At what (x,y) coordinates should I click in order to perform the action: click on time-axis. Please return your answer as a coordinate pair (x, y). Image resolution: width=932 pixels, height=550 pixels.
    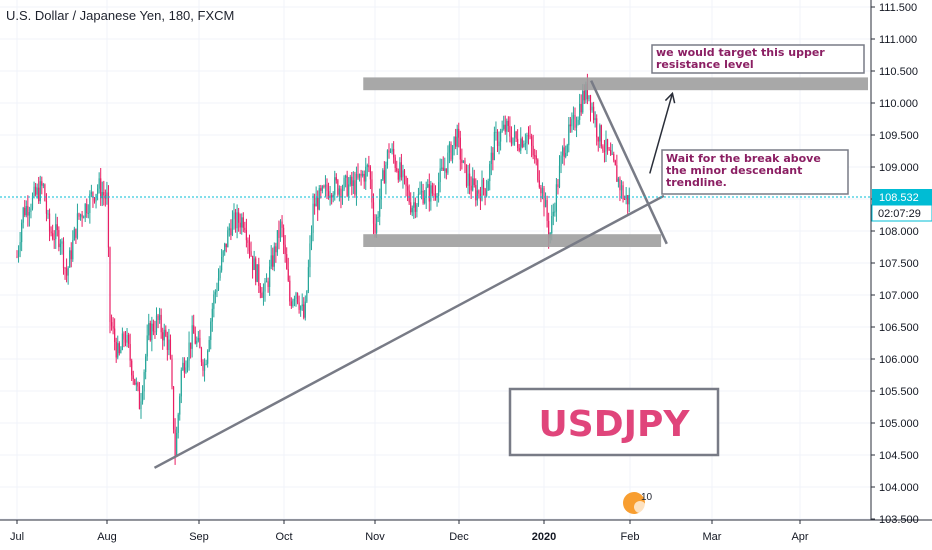
    Looking at the image, I should click on (466, 535).